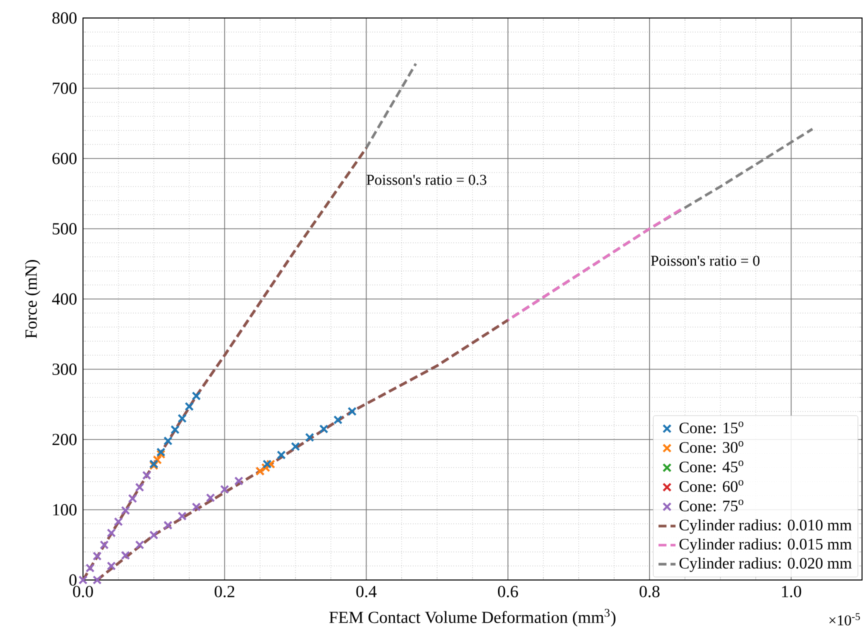  I want to click on legend-label: Cone: 30$^{o}$, so click(711, 447).